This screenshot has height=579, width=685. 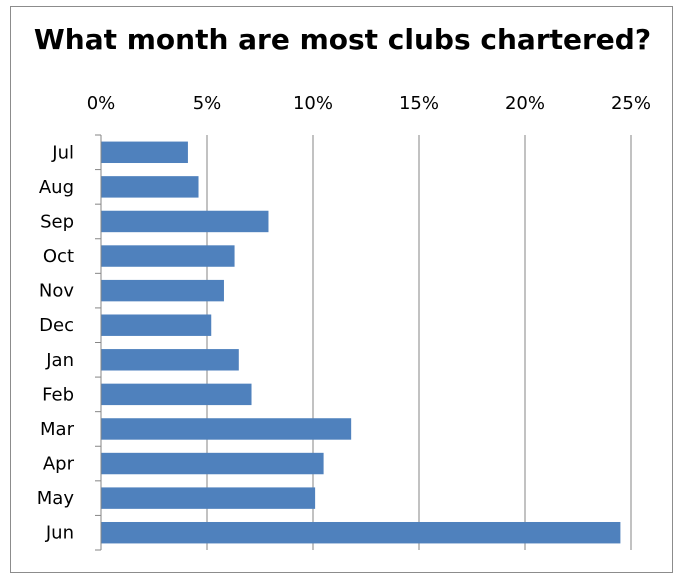 What do you see at coordinates (56, 498) in the screenshot?
I see `y-tick-label: May` at bounding box center [56, 498].